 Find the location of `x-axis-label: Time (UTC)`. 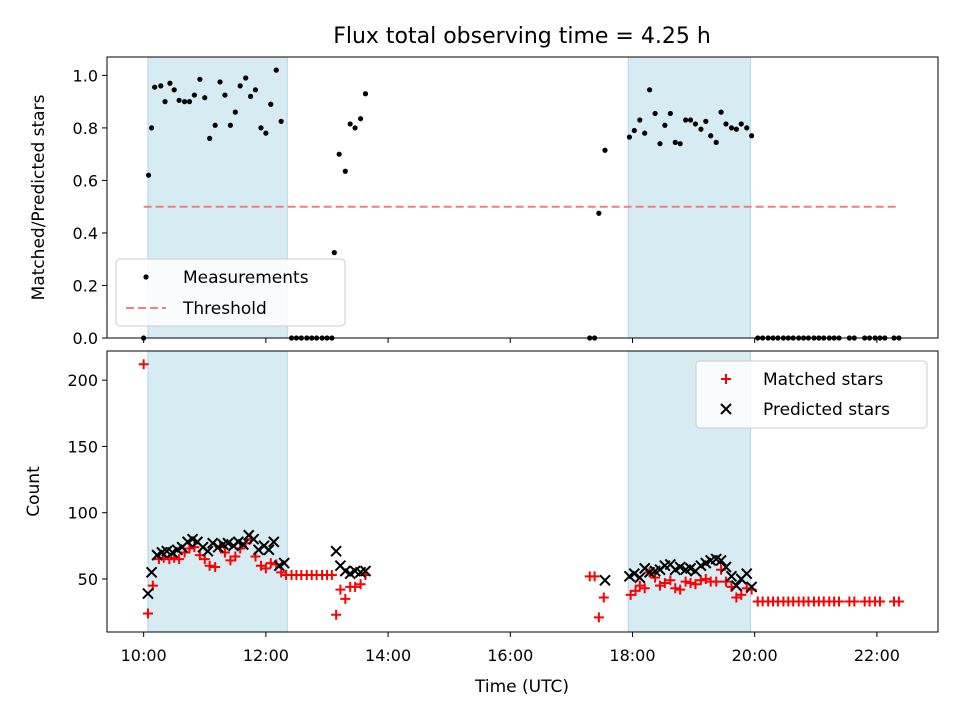

x-axis-label: Time (UTC) is located at coordinates (521, 687).